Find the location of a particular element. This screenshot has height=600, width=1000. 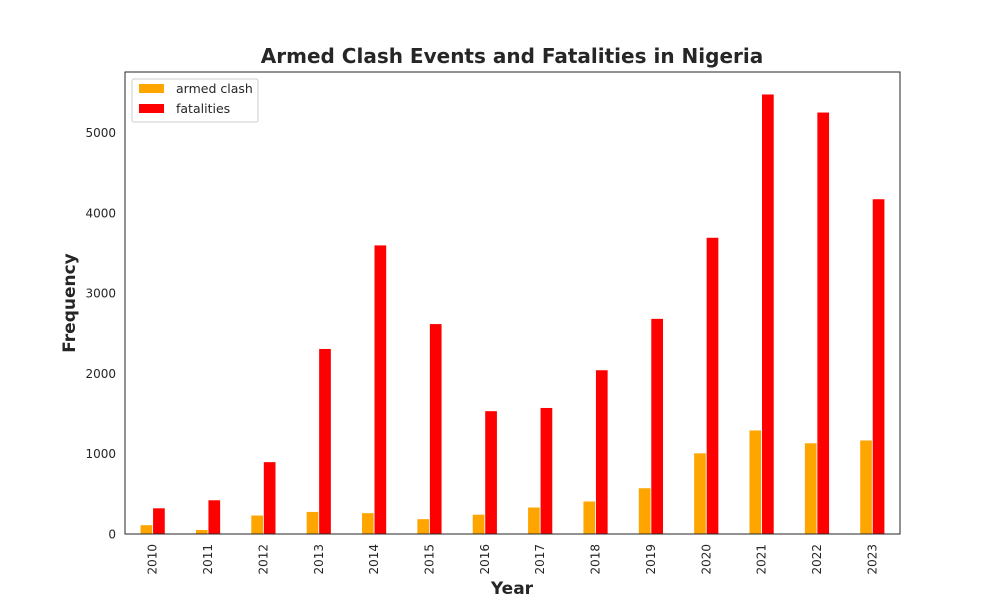

bar-fatalities-2013 is located at coordinates (325, 441).